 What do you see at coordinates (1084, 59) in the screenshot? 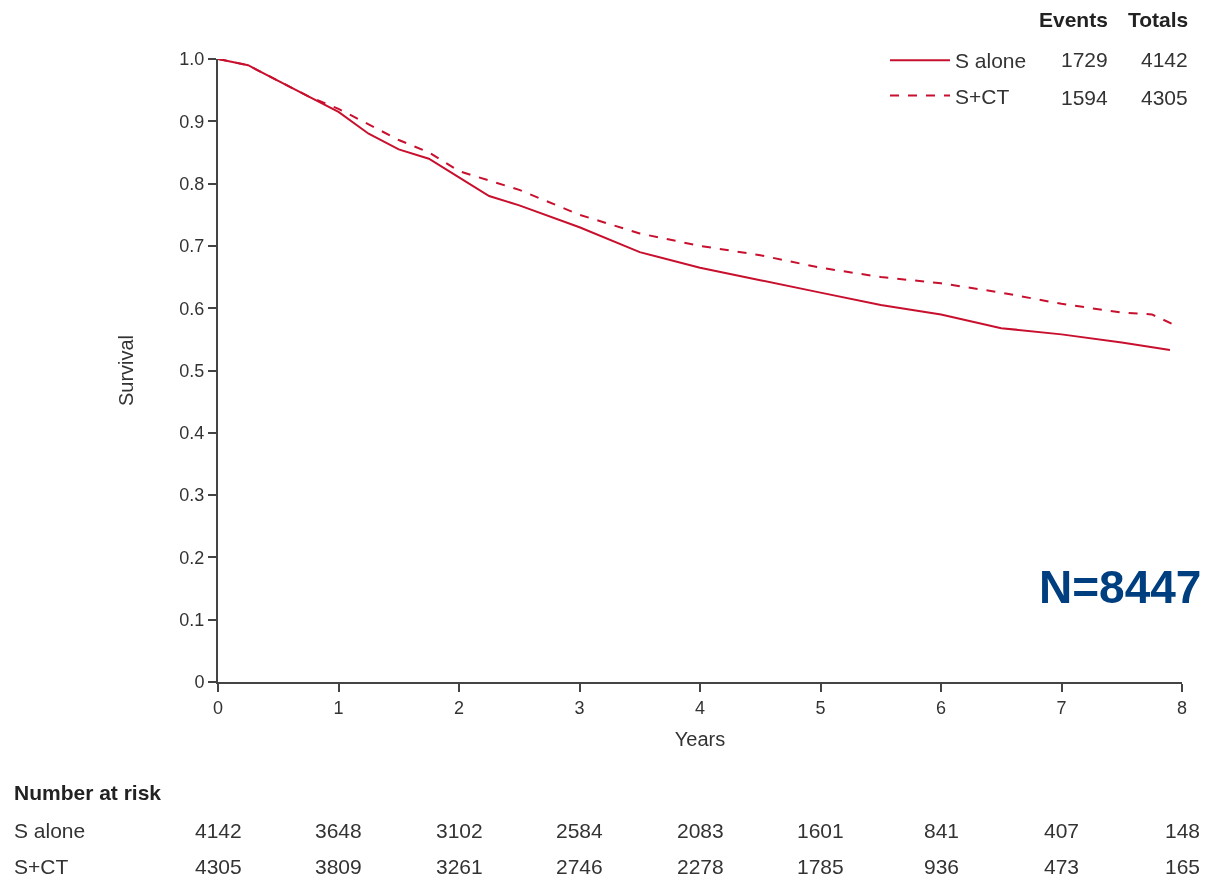
I see `annotation: 1729` at bounding box center [1084, 59].